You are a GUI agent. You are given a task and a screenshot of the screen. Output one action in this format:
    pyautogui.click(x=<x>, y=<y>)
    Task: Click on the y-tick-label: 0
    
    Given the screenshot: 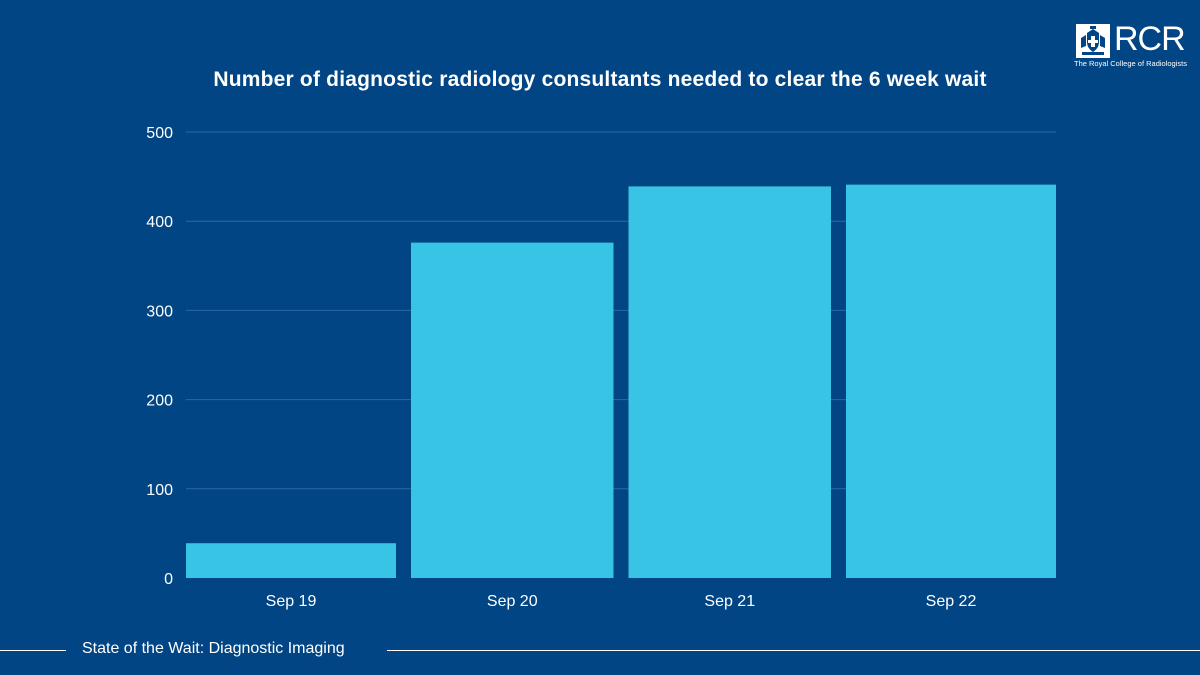 What is the action you would take?
    pyautogui.click(x=168, y=579)
    